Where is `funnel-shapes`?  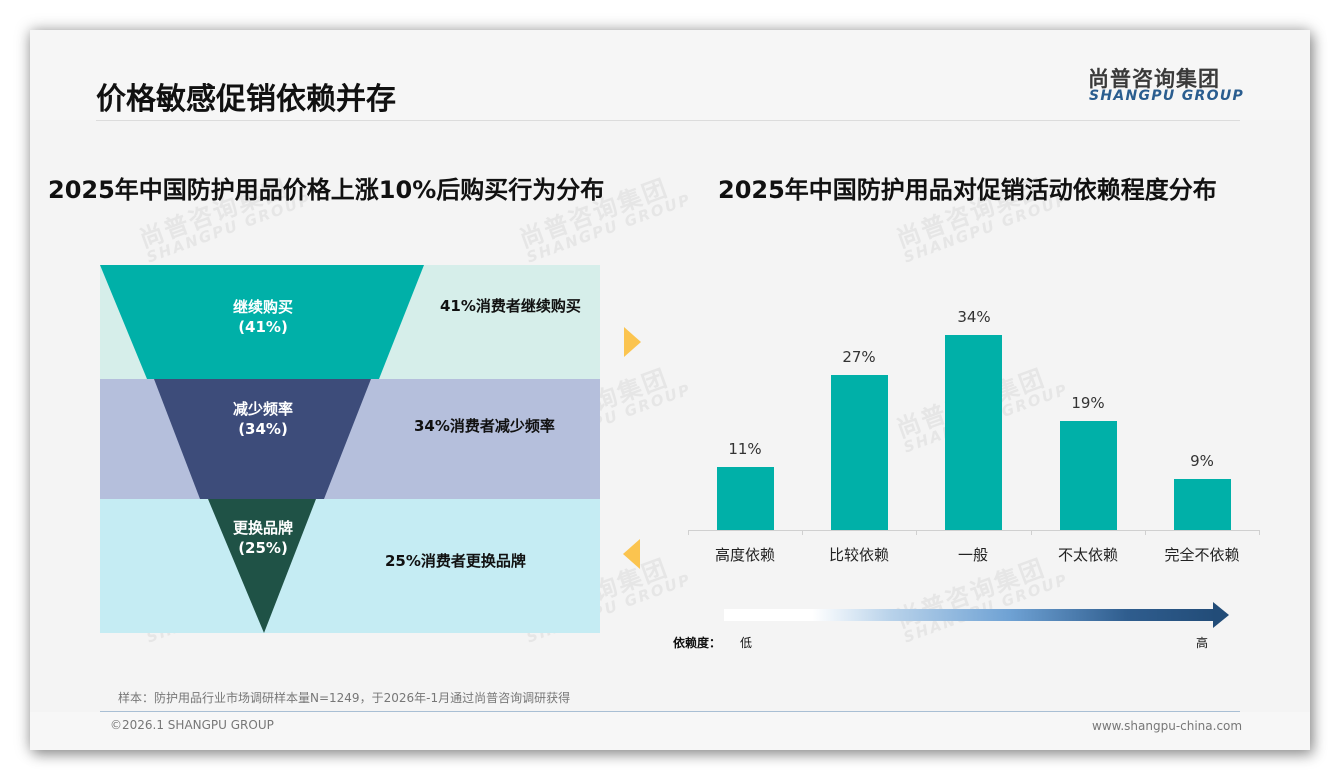
funnel-shapes is located at coordinates (262, 449).